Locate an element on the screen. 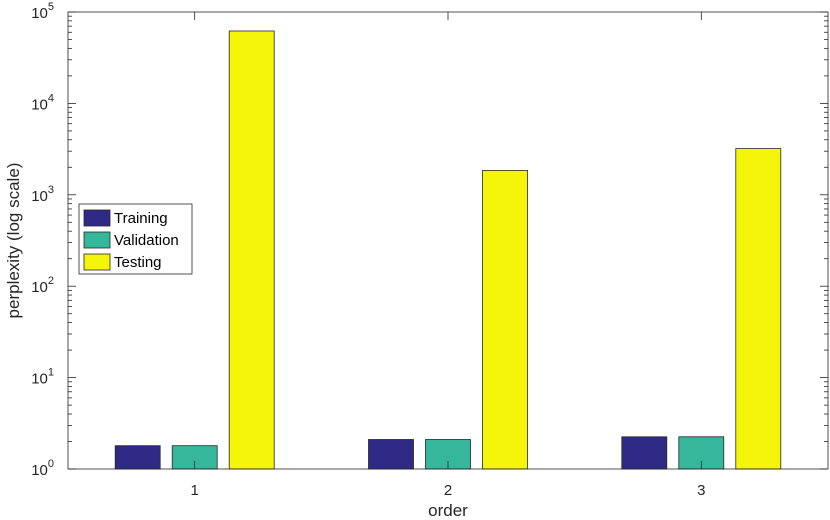  legend-label-testing: Testing is located at coordinates (138, 262).